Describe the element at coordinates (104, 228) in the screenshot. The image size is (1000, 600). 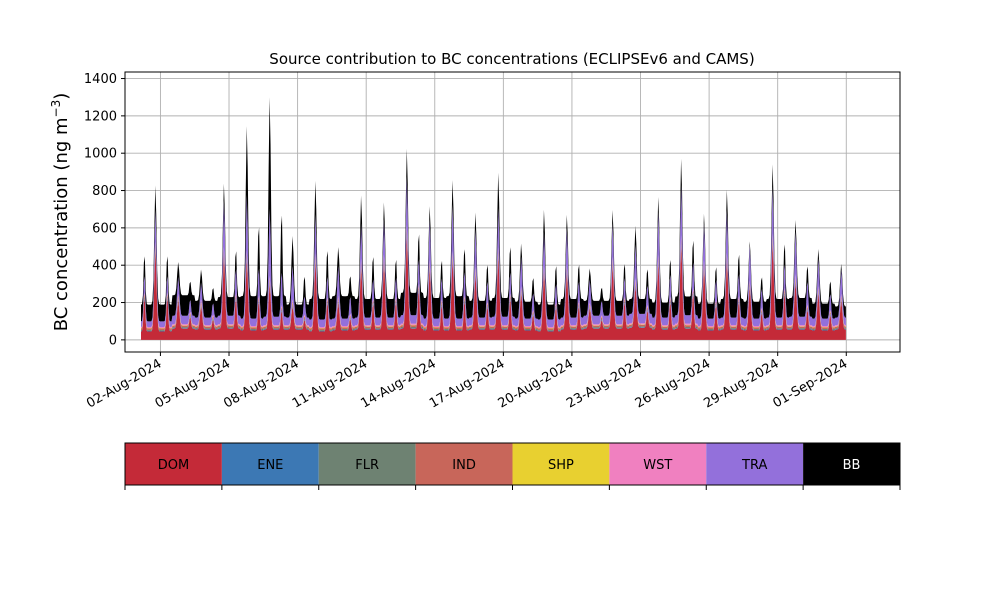
I see `y-tick-label: 600` at that location.